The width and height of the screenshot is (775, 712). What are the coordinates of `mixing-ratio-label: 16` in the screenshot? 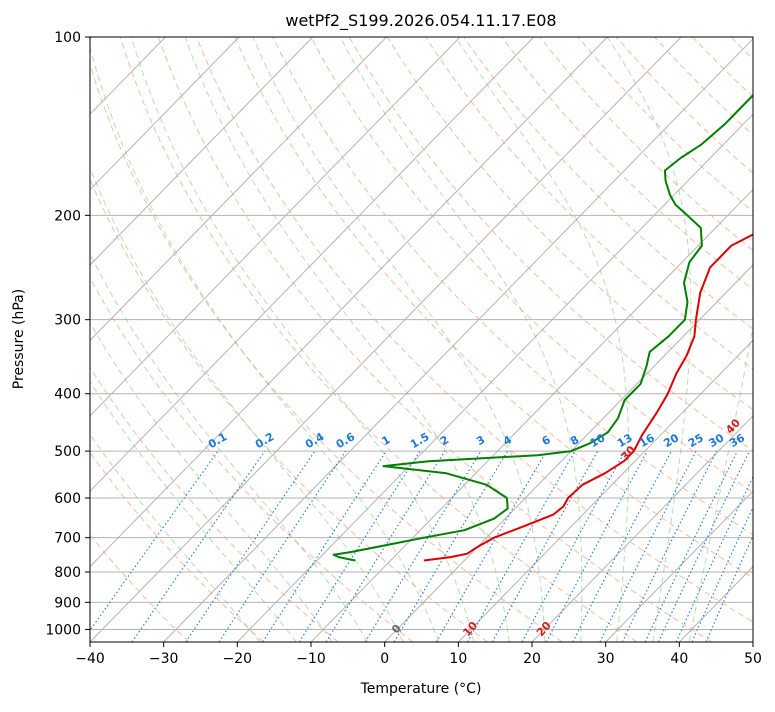 It's located at (647, 440).